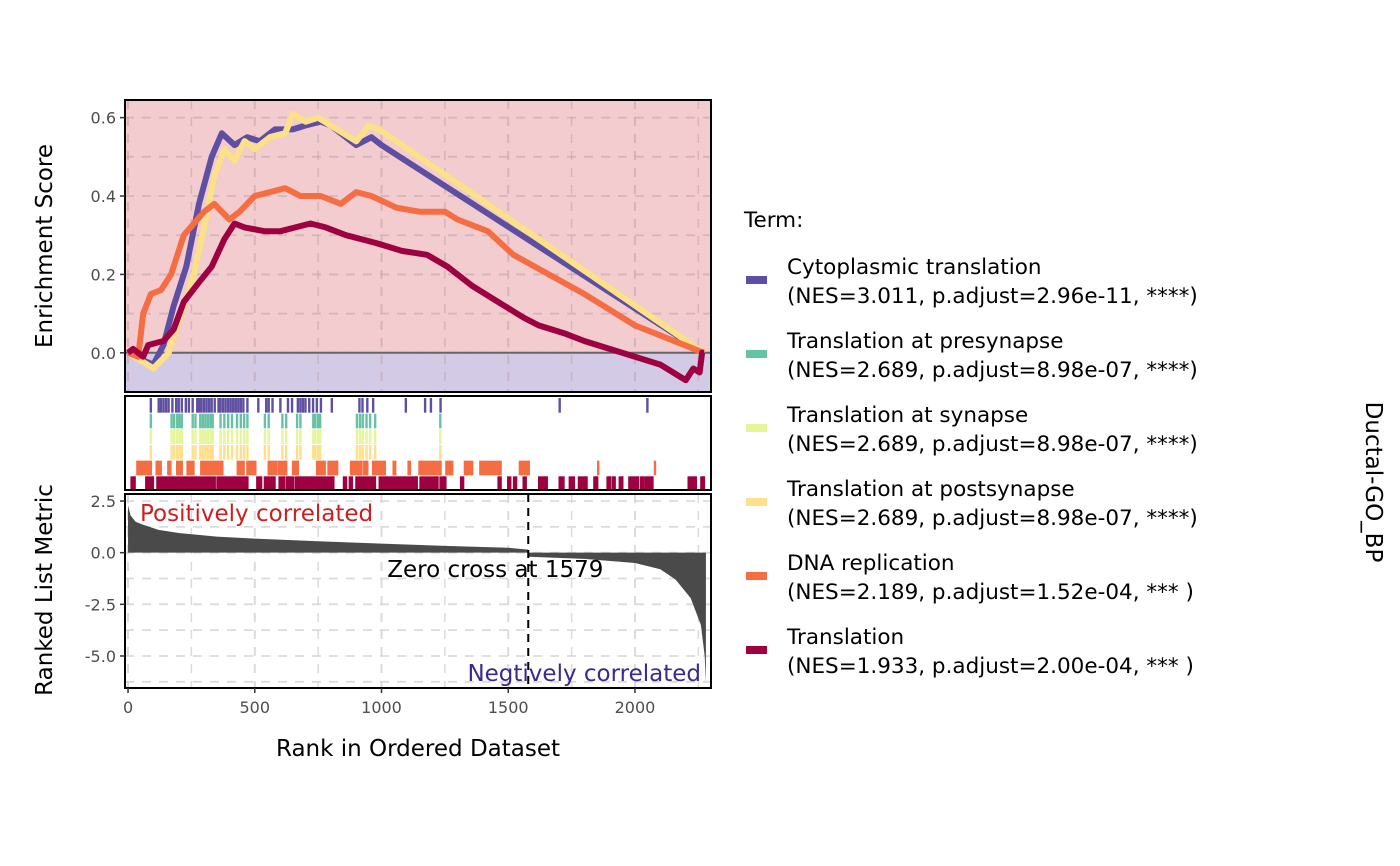  I want to click on legend-term-stats: (NES=2.689, p.adjust=8.98e-07, ****), so click(992, 370).